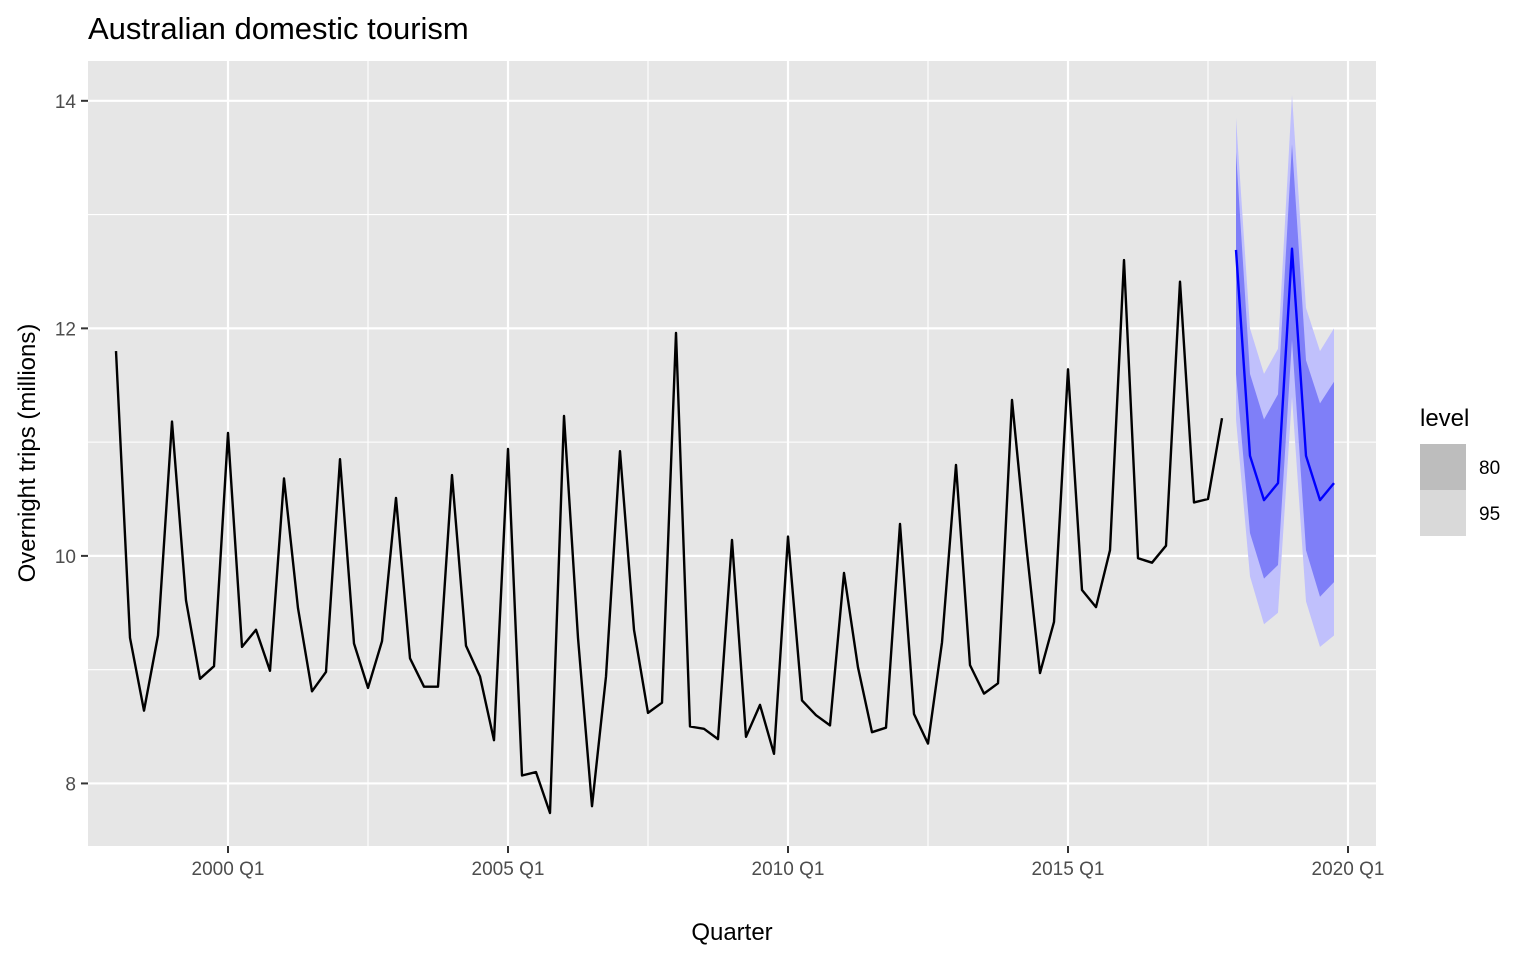 The height and width of the screenshot is (960, 1536). Describe the element at coordinates (70, 784) in the screenshot. I see `y-tick-label: 8` at that location.